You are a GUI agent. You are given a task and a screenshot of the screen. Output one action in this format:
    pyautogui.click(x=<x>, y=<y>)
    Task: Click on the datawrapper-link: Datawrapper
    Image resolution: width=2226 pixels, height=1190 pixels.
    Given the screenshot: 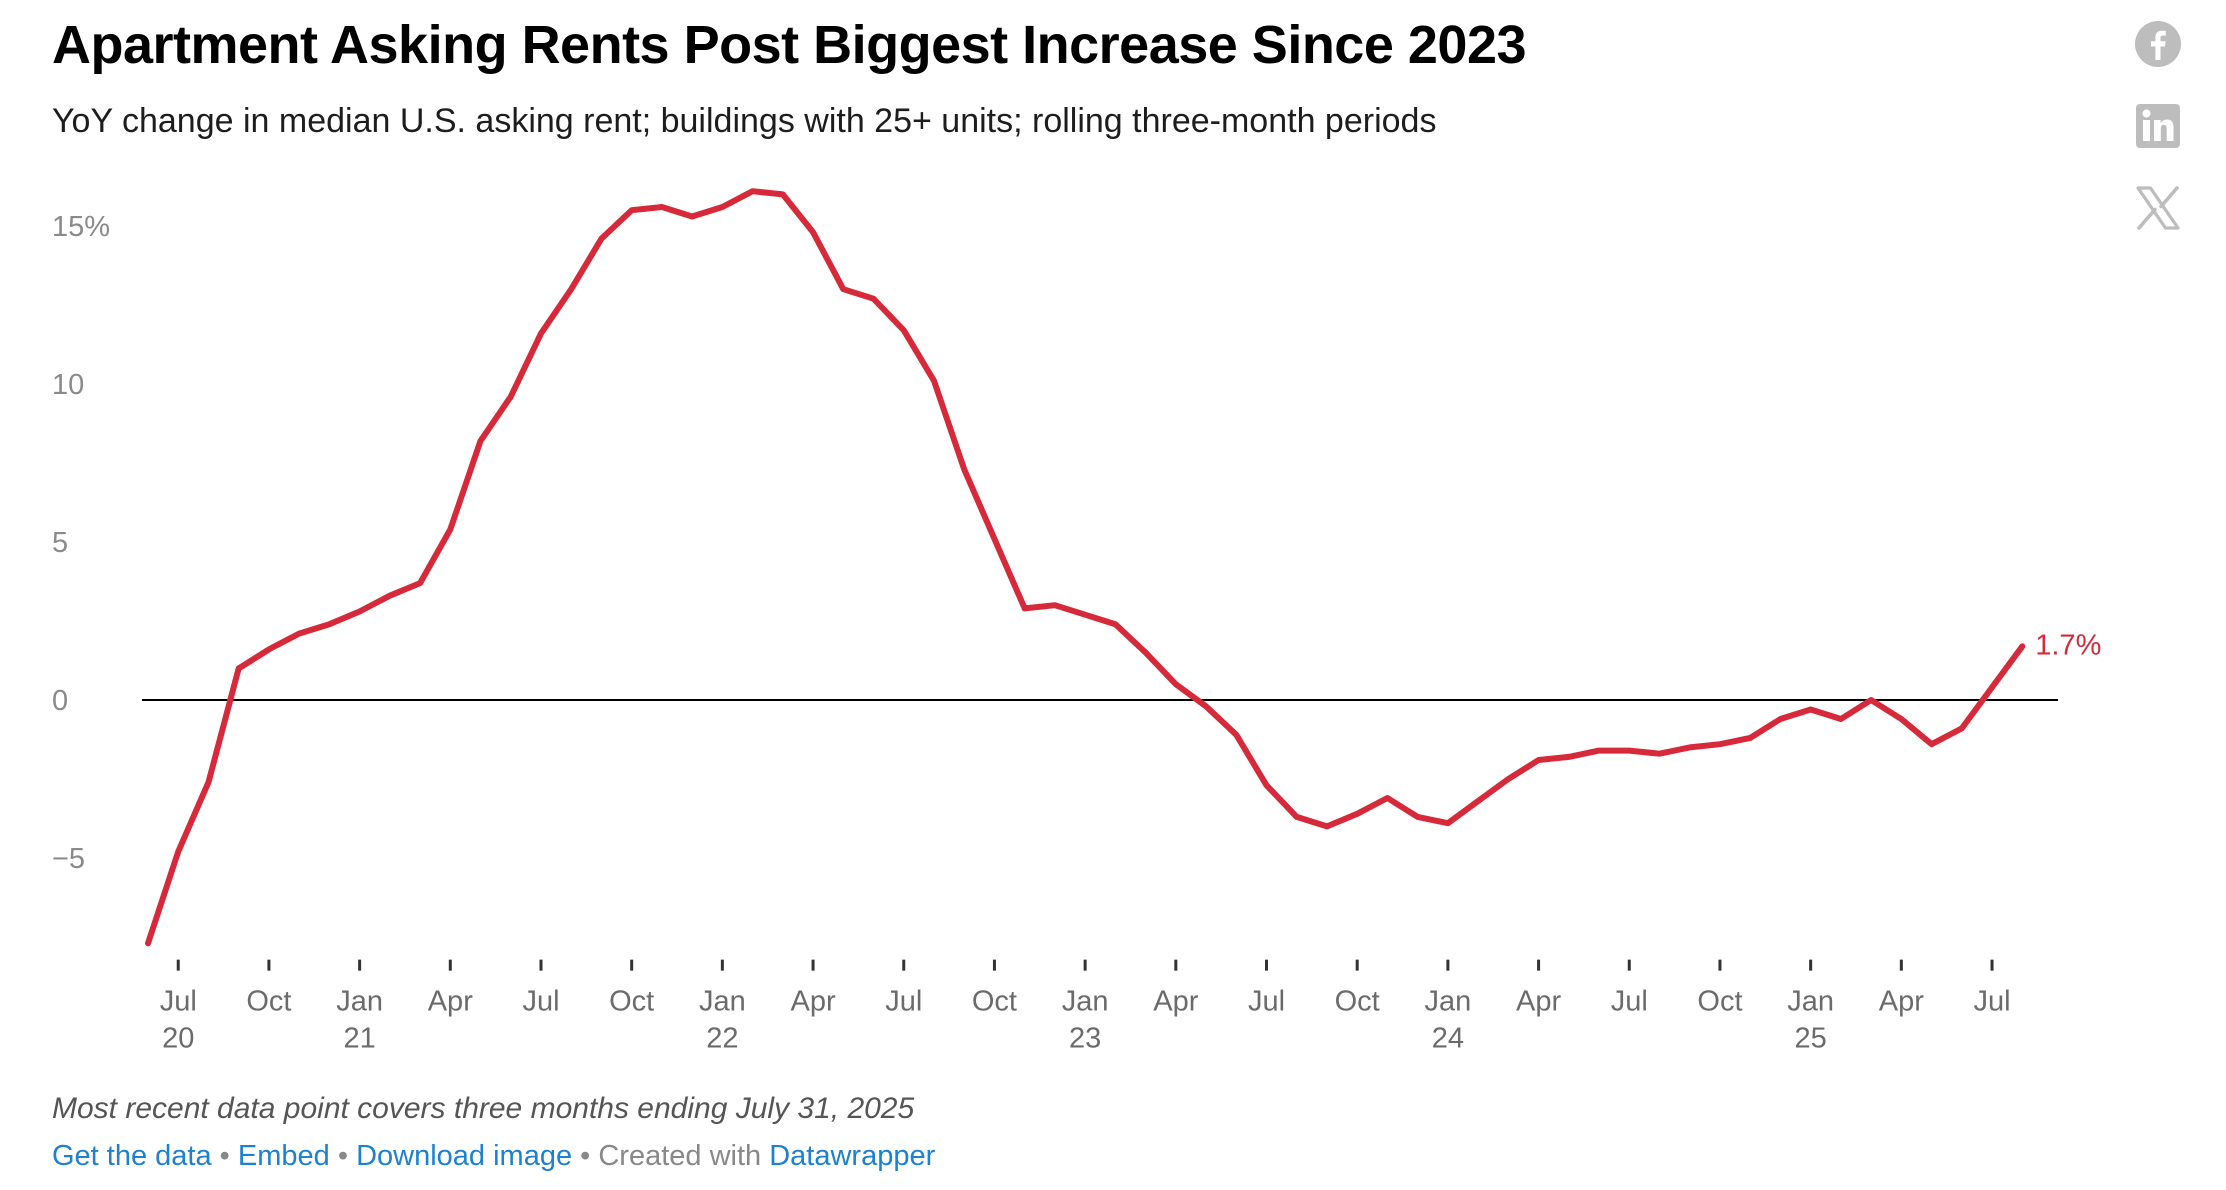 What is the action you would take?
    pyautogui.click(x=852, y=1156)
    